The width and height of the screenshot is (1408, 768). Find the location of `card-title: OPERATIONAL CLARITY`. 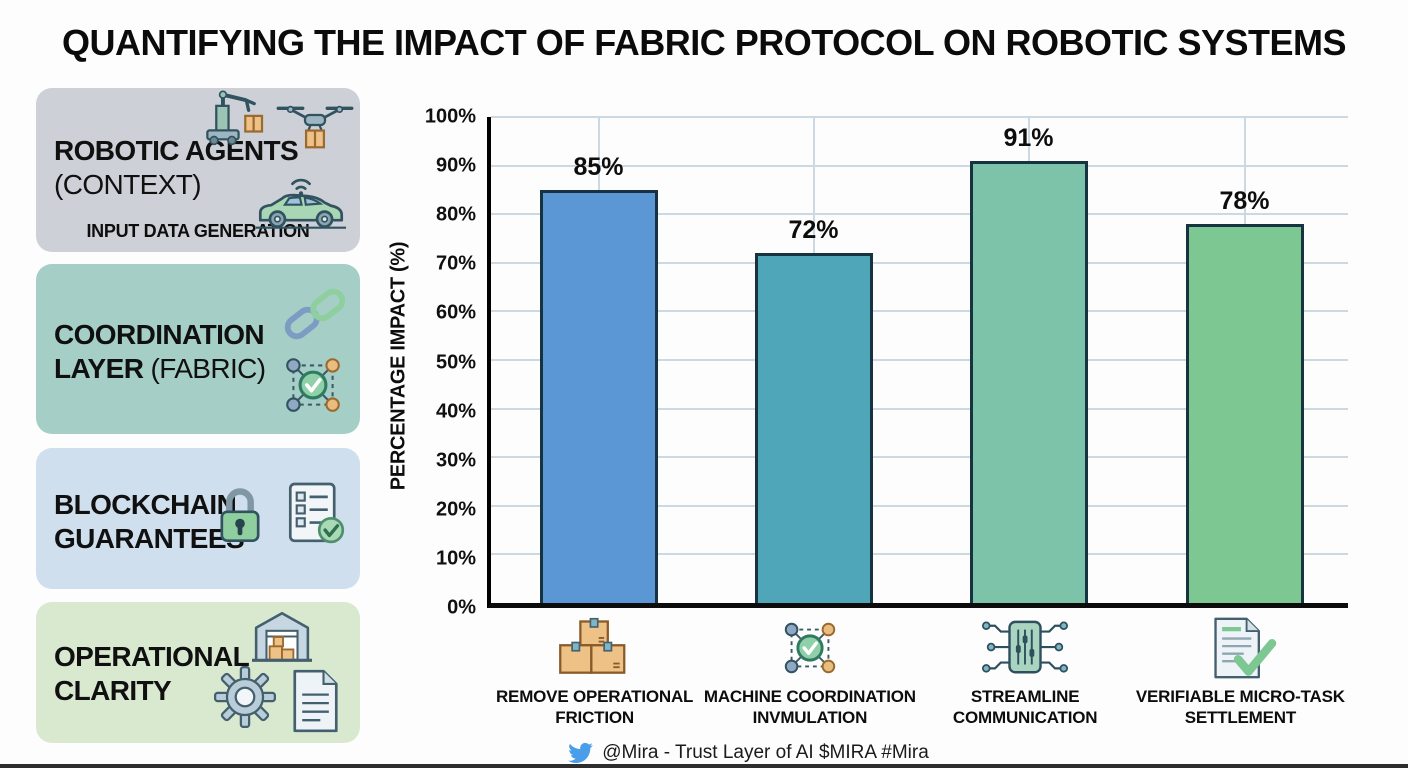

card-title: OPERATIONAL CLARITY is located at coordinates (152, 673).